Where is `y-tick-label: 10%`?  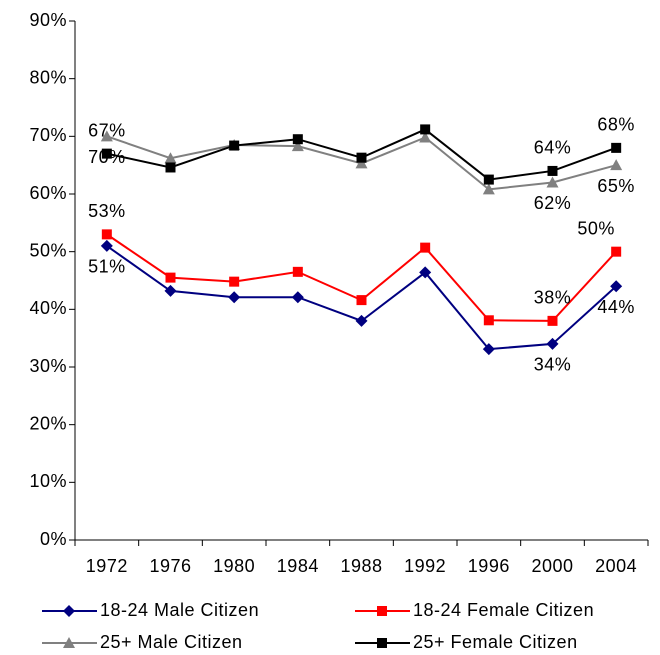
y-tick-label: 10% is located at coordinates (48, 481).